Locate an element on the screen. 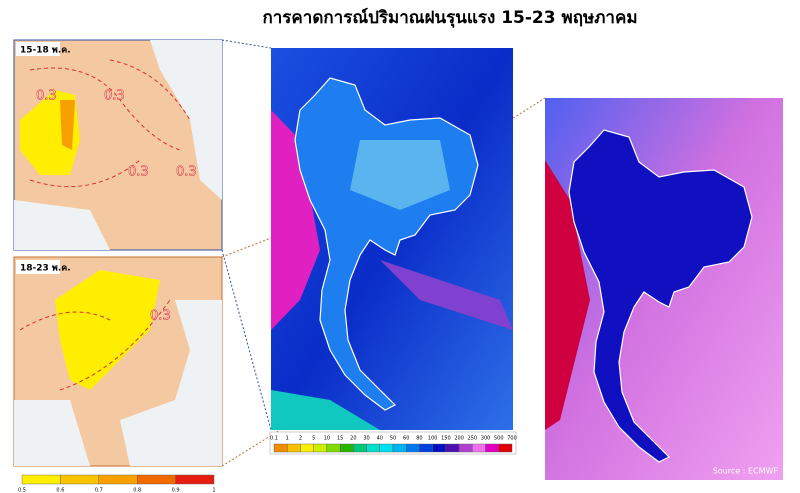 Image resolution: width=800 pixels, height=493 pixels. legend-label: 60 is located at coordinates (406, 439).